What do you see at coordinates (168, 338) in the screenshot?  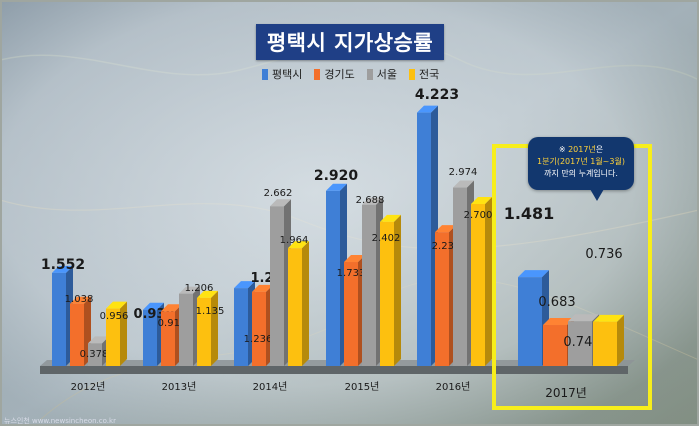 I see `bar-2013년-경기도` at bounding box center [168, 338].